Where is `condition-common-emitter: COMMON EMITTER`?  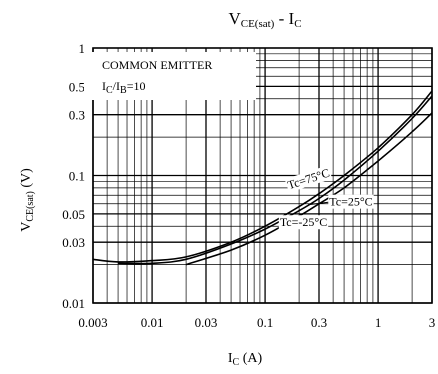
condition-common-emitter: COMMON EMITTER is located at coordinates (157, 65).